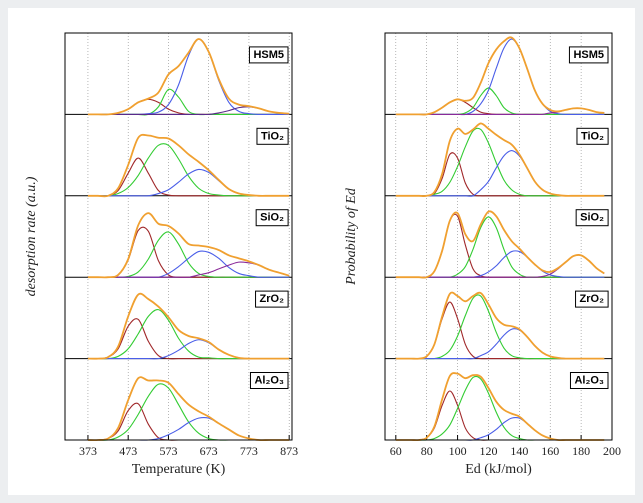 Image resolution: width=643 pixels, height=503 pixels. What do you see at coordinates (249, 451) in the screenshot?
I see `x-tick-label: 773` at bounding box center [249, 451].